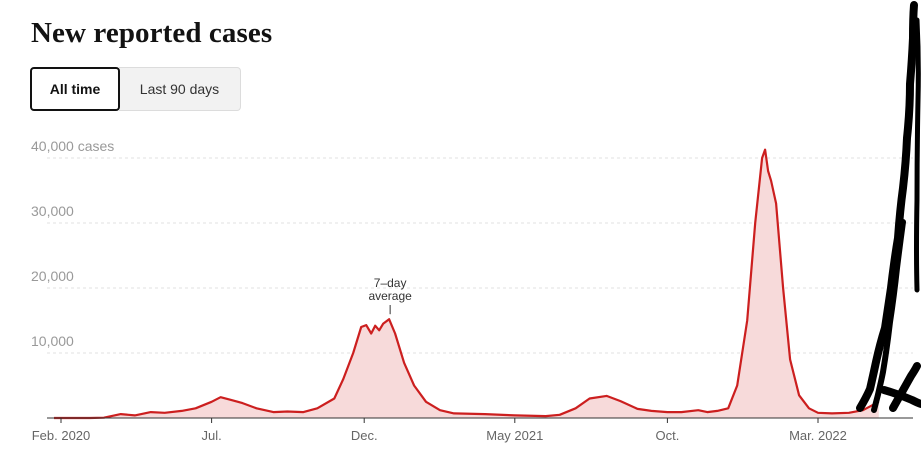 The height and width of the screenshot is (450, 921). What do you see at coordinates (180, 89) in the screenshot?
I see `last-90-days-button: Last 90 days` at bounding box center [180, 89].